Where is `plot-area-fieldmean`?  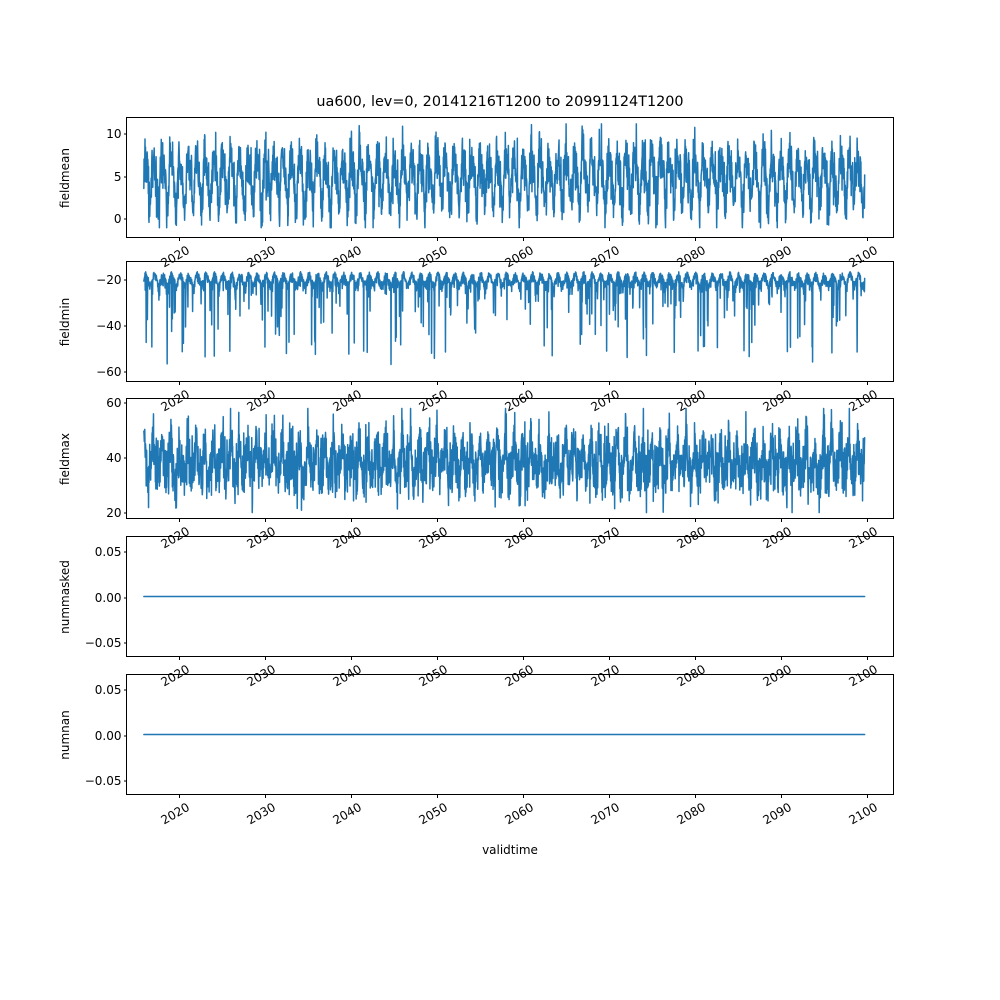
plot-area-fieldmean is located at coordinates (510, 177).